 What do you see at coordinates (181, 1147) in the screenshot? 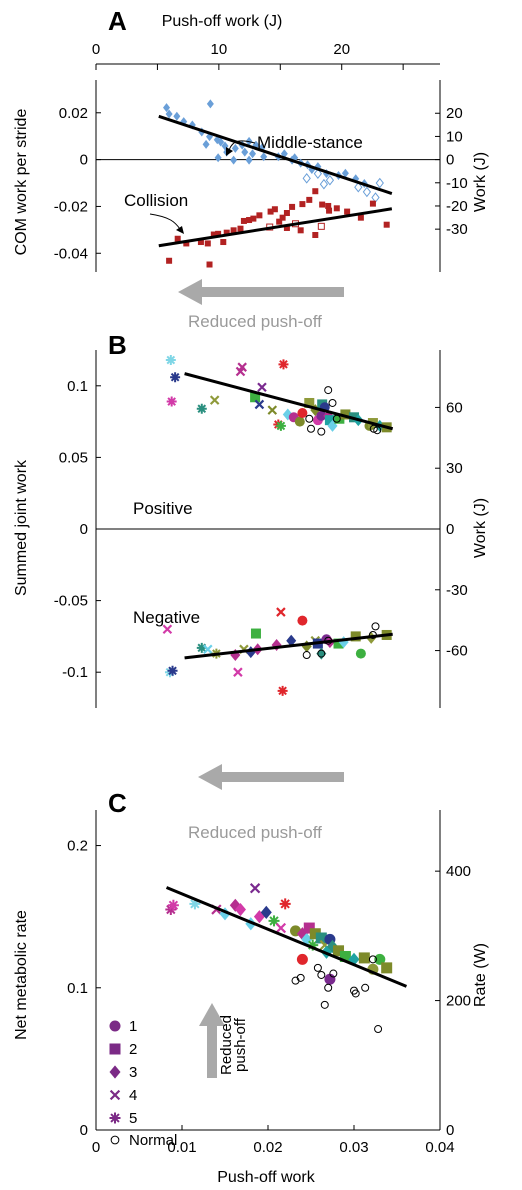
I see `panel-c-xtick-label: 0.01` at bounding box center [181, 1147].